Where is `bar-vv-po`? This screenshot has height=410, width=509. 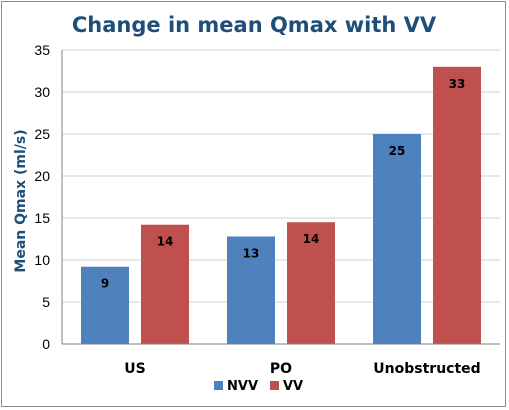 bar-vv-po is located at coordinates (311, 283).